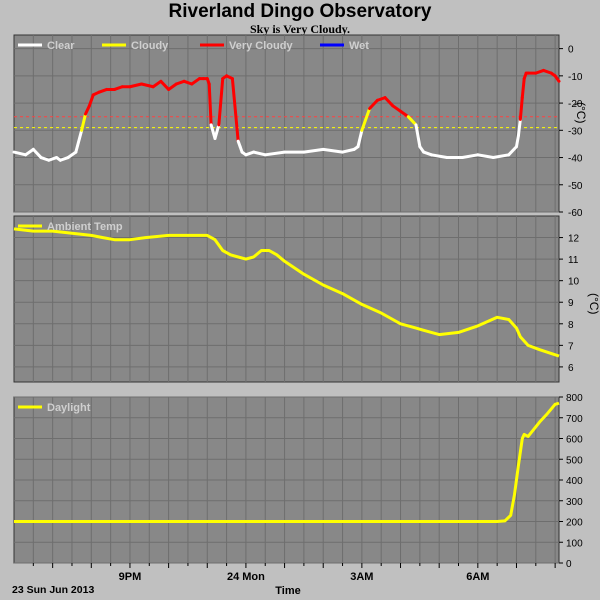 The height and width of the screenshot is (600, 600). What do you see at coordinates (85, 227) in the screenshot?
I see `legend-label: Ambient Temp` at bounding box center [85, 227].